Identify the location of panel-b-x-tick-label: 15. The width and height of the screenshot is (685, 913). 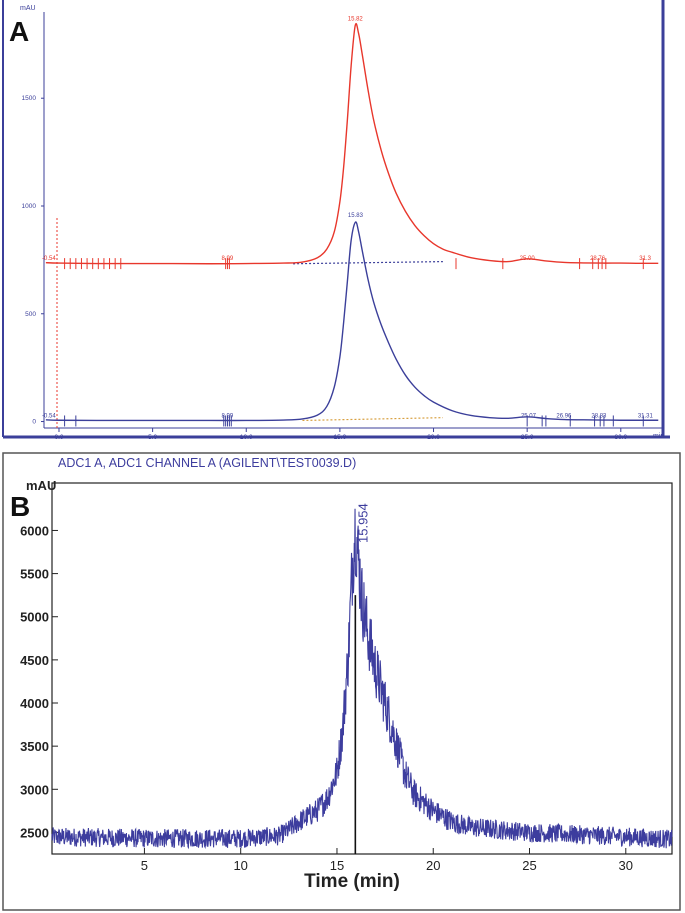
(337, 865).